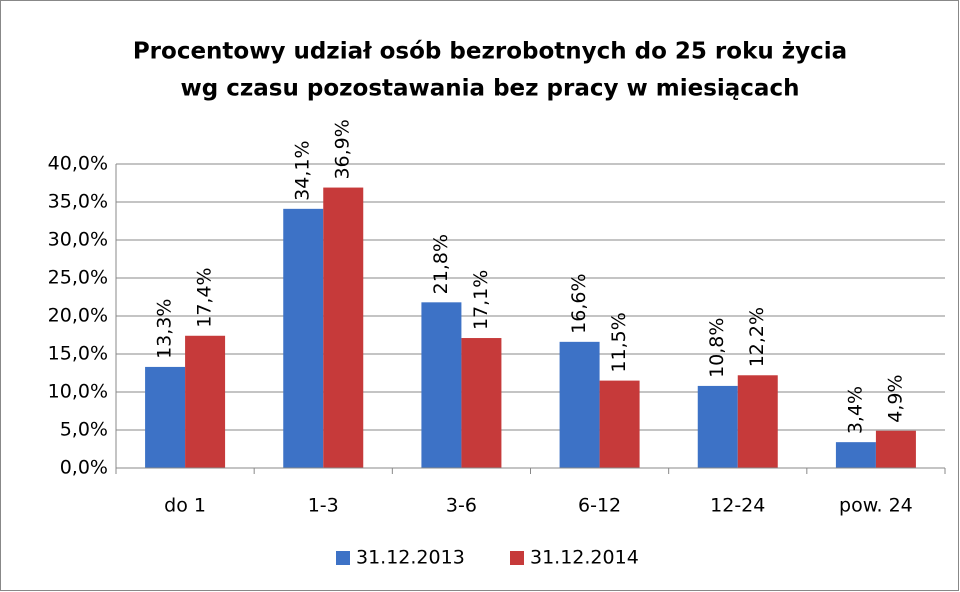 The width and height of the screenshot is (960, 592). What do you see at coordinates (461, 506) in the screenshot?
I see `x-tick-label: 3-6` at bounding box center [461, 506].